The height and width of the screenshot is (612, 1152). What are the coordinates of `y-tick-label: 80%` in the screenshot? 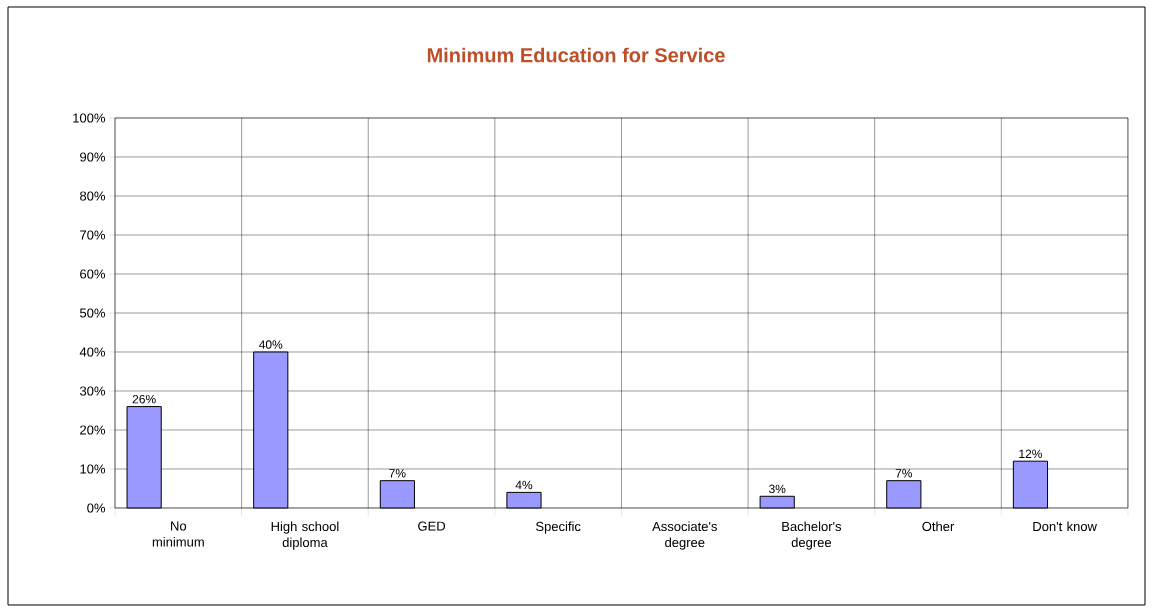 It's located at (93, 196).